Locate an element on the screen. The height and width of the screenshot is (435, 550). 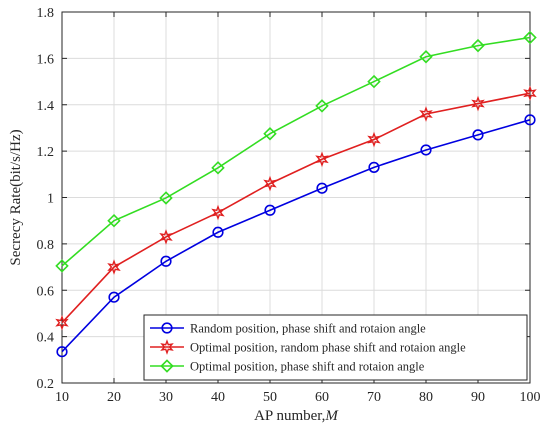
x-tick-label-9: 100 is located at coordinates (530, 397).